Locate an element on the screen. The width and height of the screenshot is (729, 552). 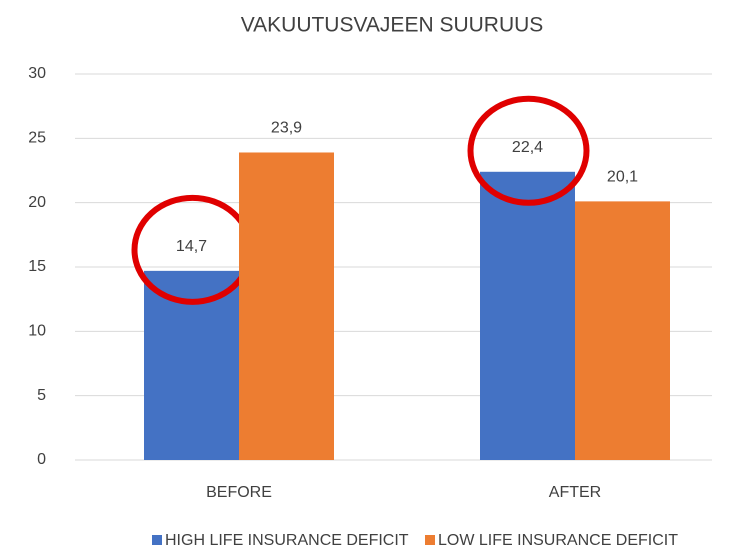
y-tick-label: 20 is located at coordinates (37, 202).